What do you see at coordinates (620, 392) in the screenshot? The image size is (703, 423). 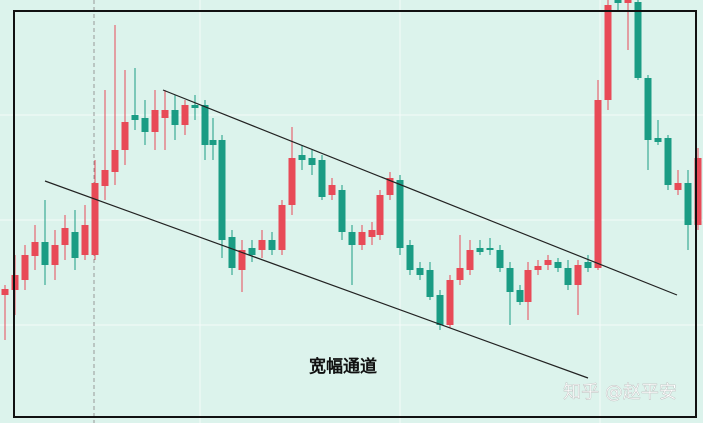 I see `watermark: 知乎 @赵平安` at bounding box center [620, 392].